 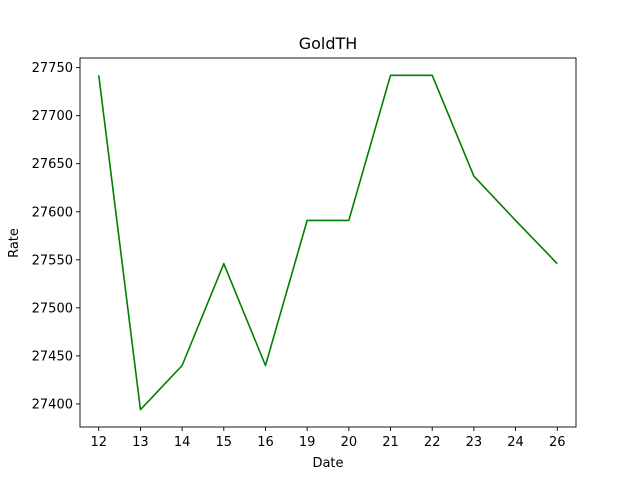 I want to click on x-tick-label: 26, so click(x=557, y=442).